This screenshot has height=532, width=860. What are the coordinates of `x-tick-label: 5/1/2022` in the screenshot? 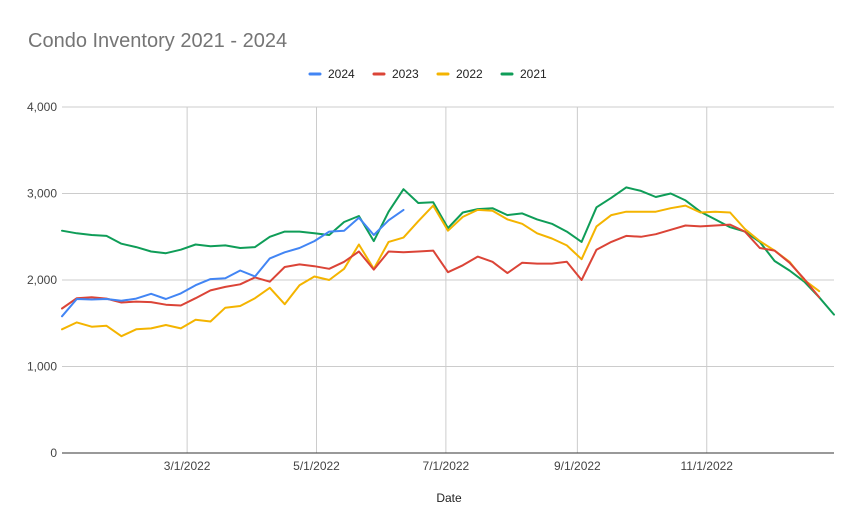 It's located at (316, 466).